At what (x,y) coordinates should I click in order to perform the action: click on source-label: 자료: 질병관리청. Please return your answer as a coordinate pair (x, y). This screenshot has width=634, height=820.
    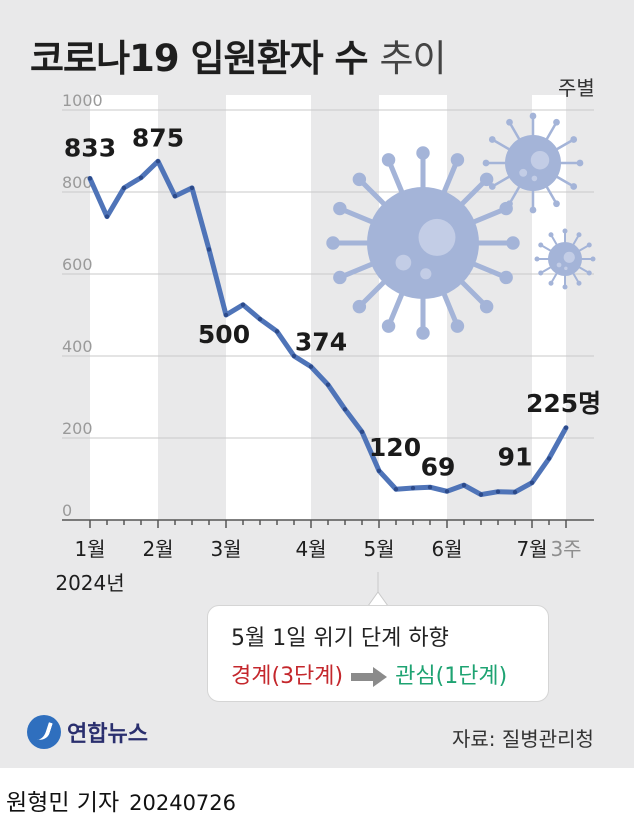
    Looking at the image, I should click on (523, 739).